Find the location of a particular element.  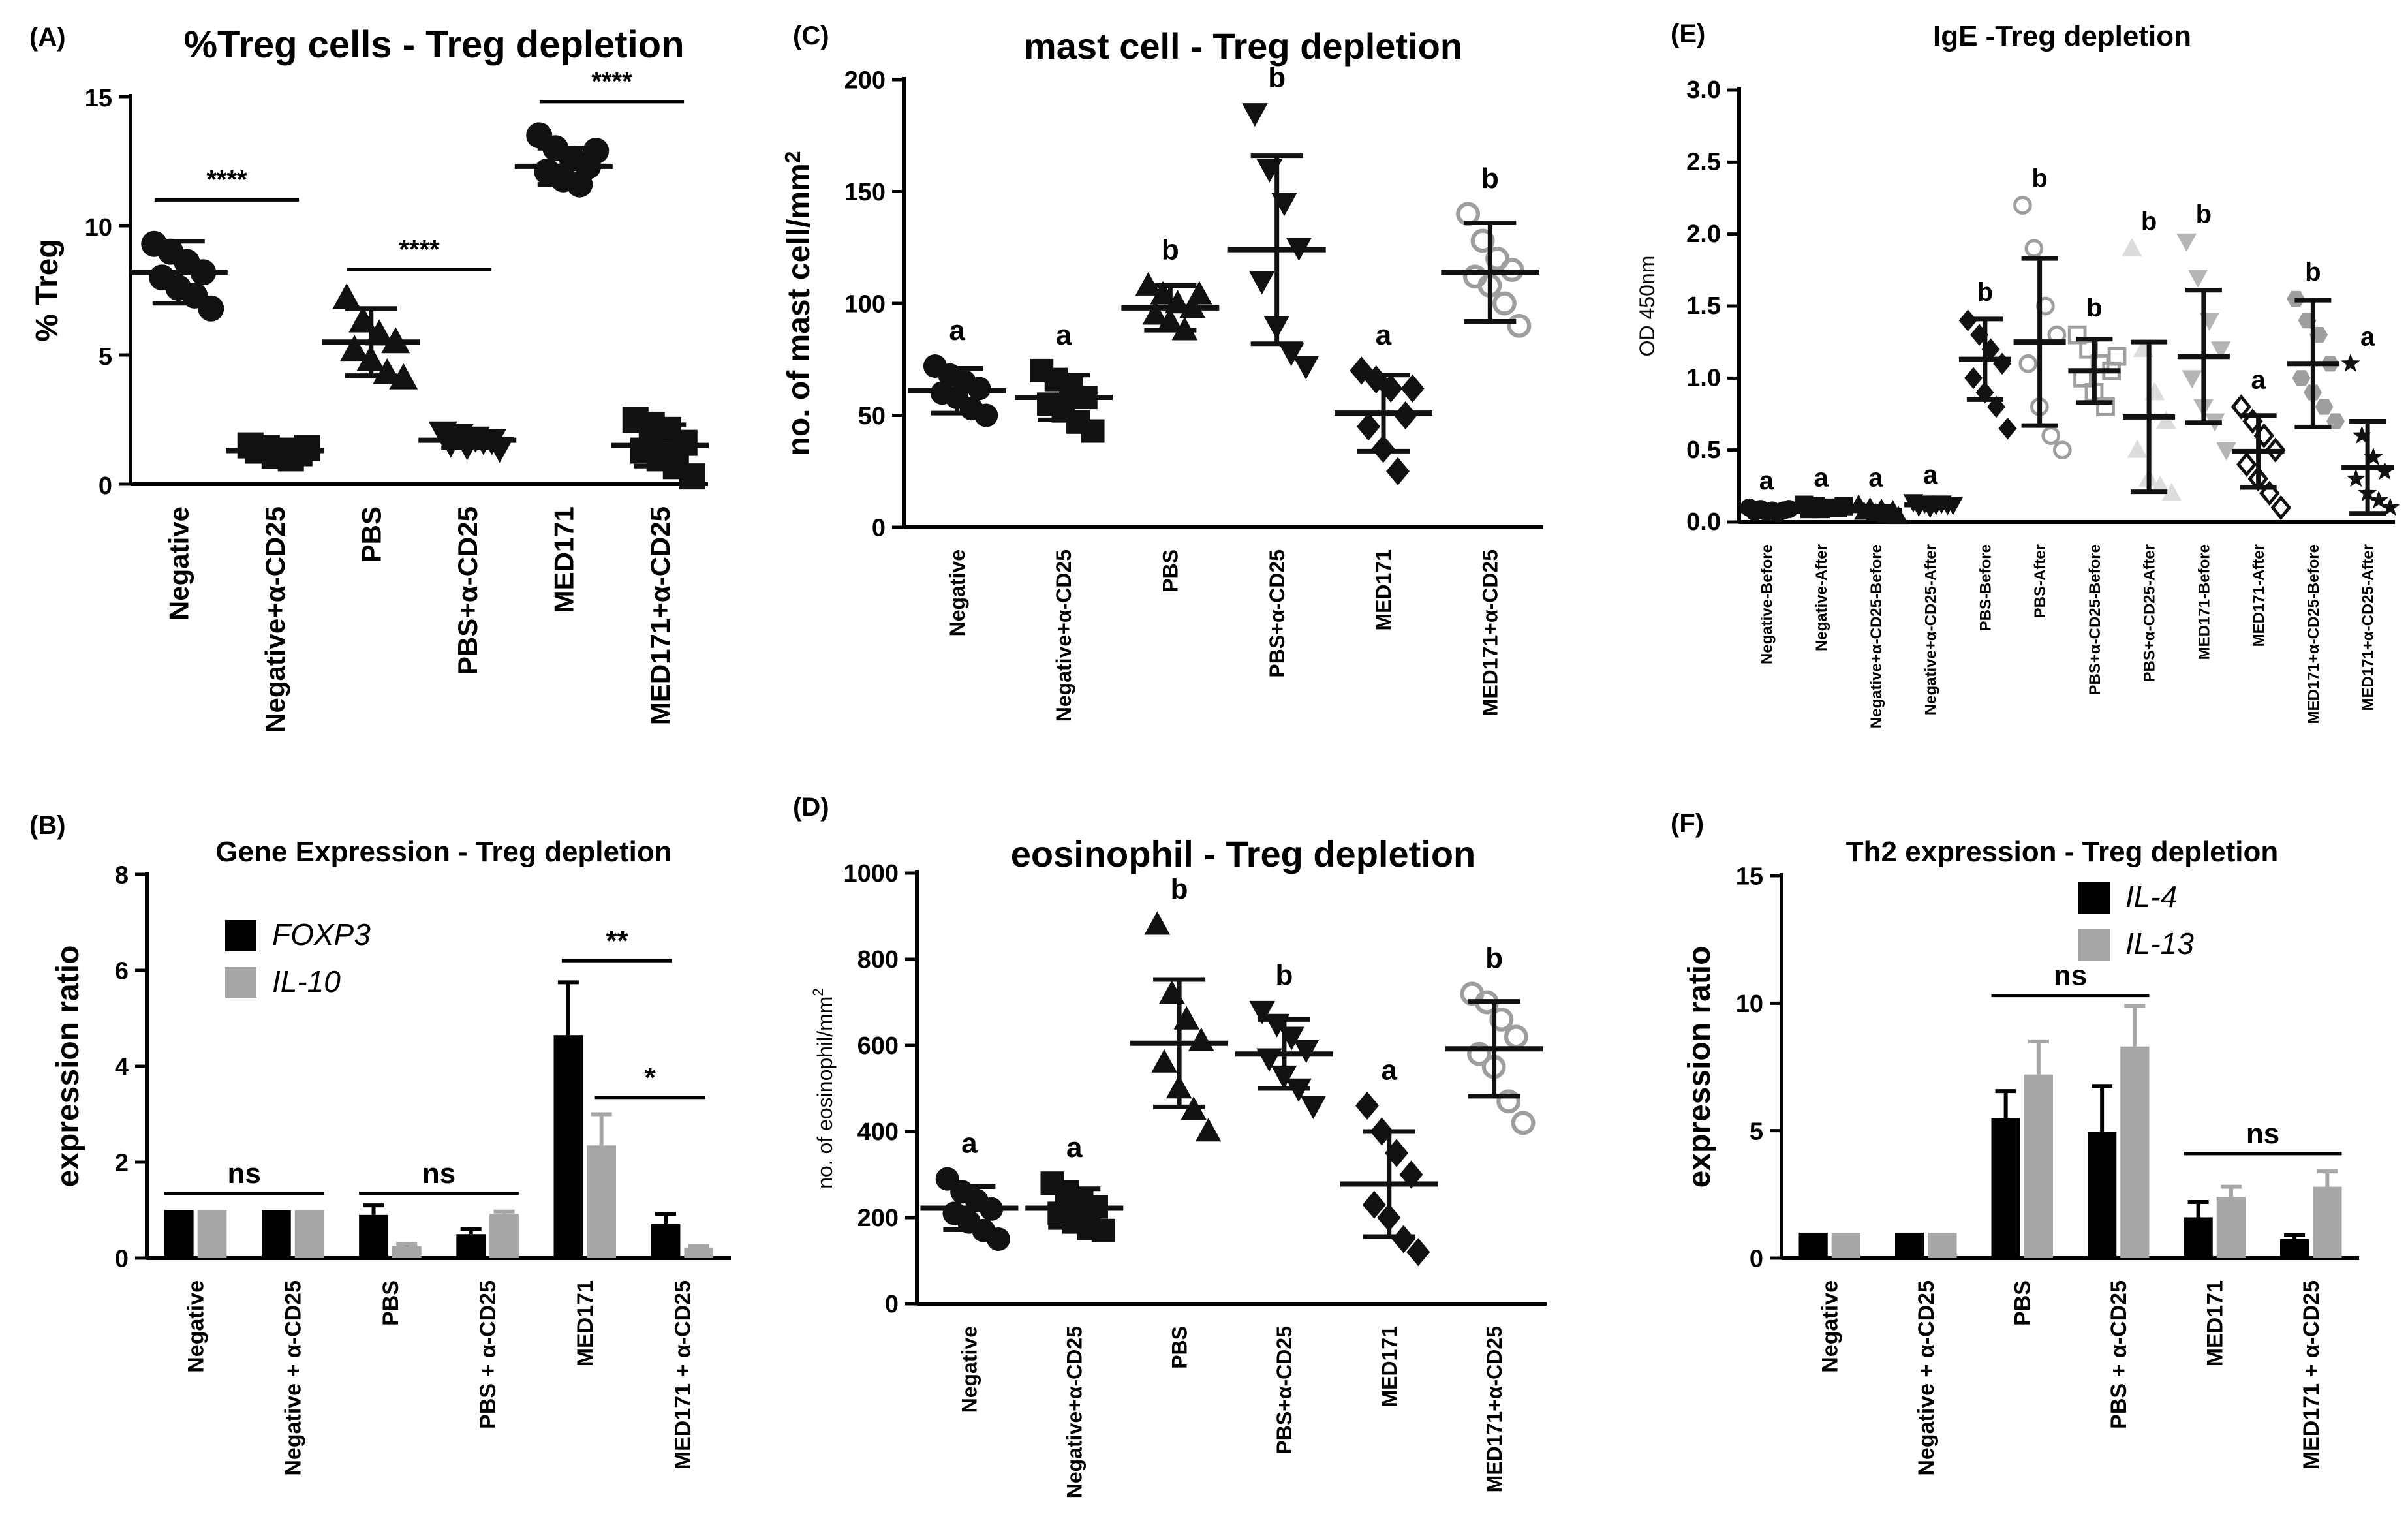

panel-label: (B) is located at coordinates (47, 825).